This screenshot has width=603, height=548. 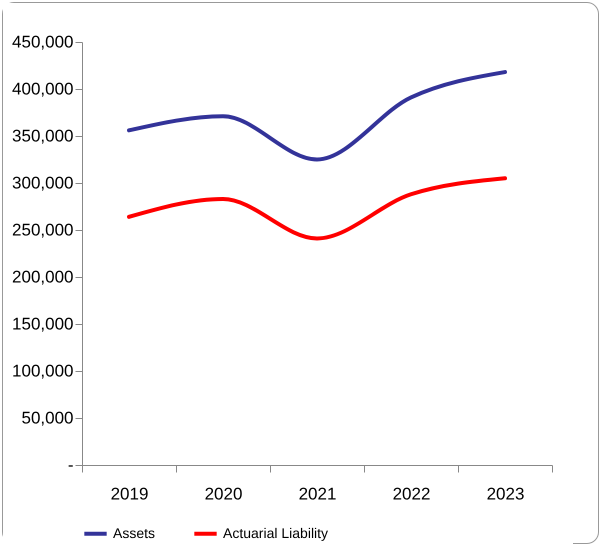 What do you see at coordinates (71, 465) in the screenshot?
I see `y-tick-label: -` at bounding box center [71, 465].